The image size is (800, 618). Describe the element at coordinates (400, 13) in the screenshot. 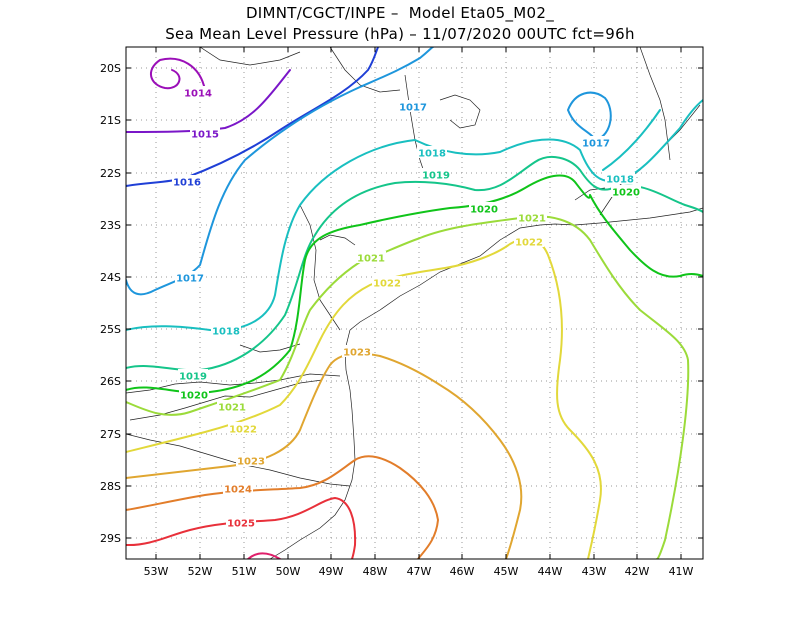

I see `map-title: DIMNT/CGCT/INPE – Model Eta05_M02_` at that location.